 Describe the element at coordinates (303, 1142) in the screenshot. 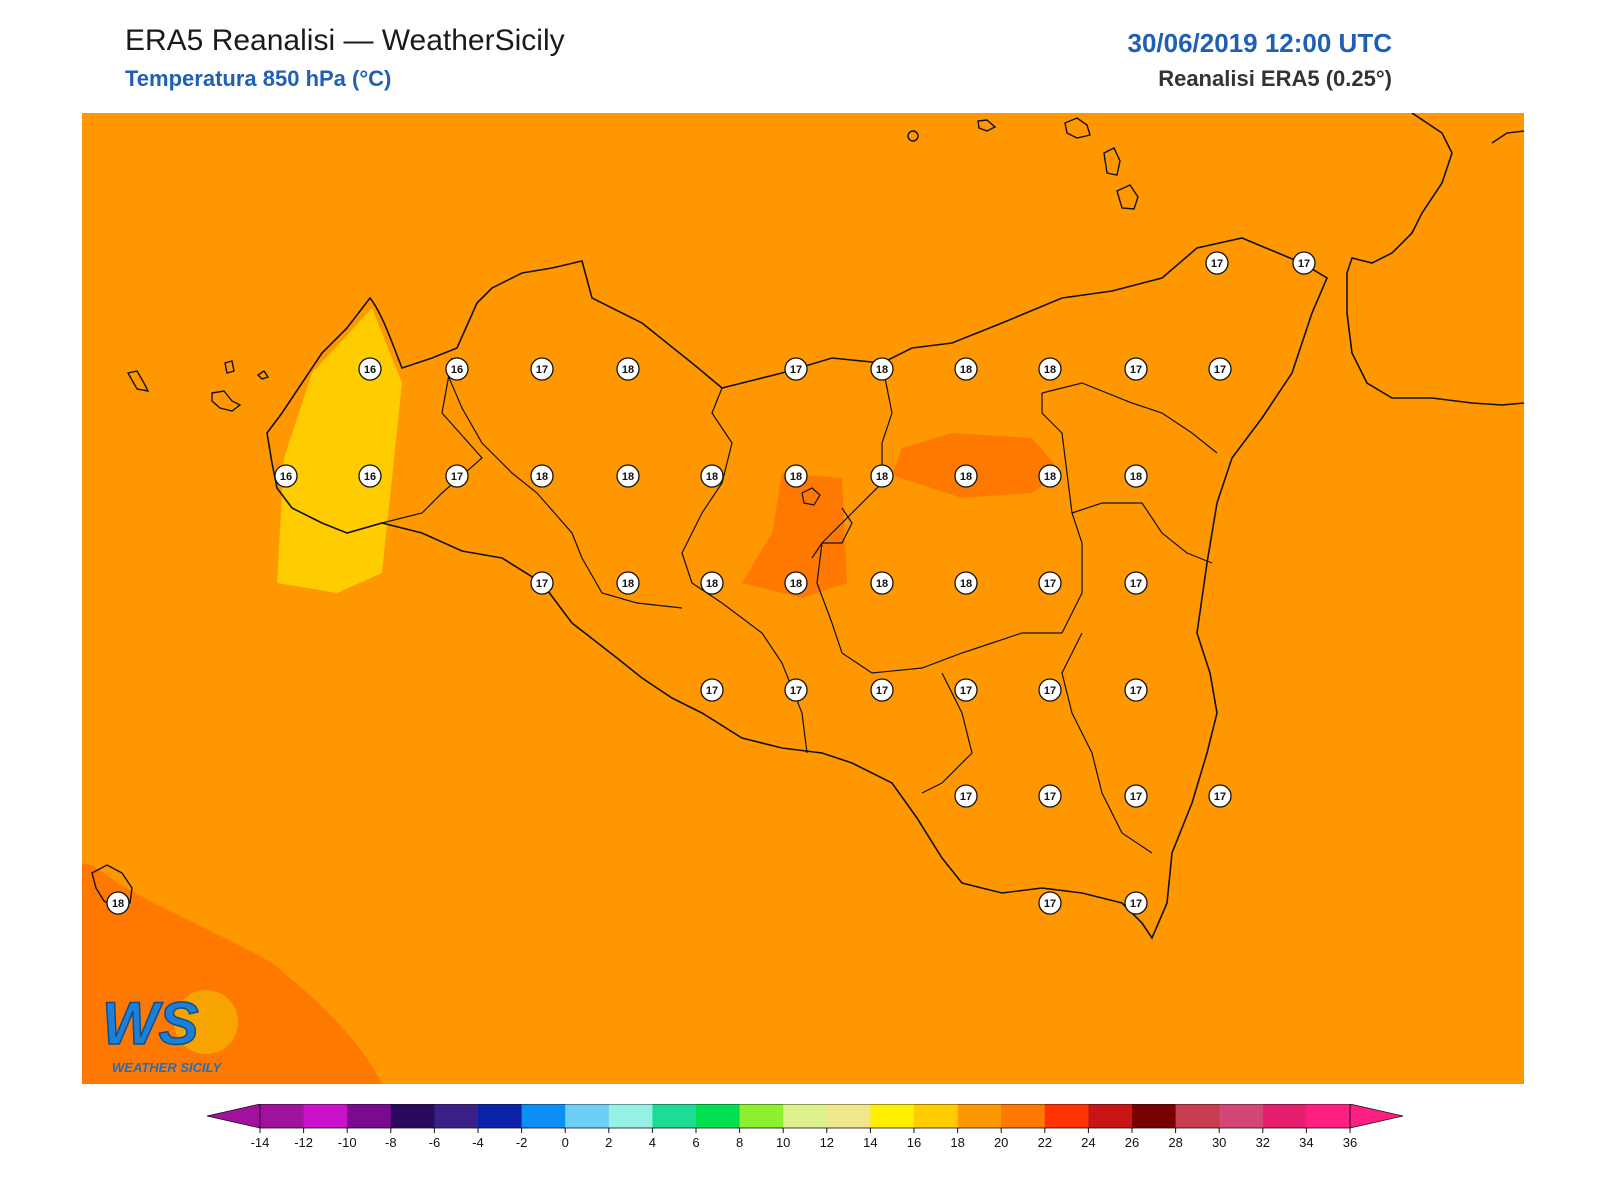

I see `colorbar-tick-label: -12` at that location.